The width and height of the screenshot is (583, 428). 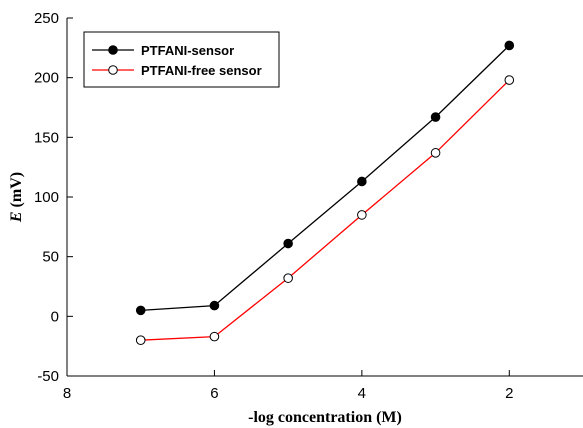 I want to click on y-tick-label: 250, so click(x=46, y=18).